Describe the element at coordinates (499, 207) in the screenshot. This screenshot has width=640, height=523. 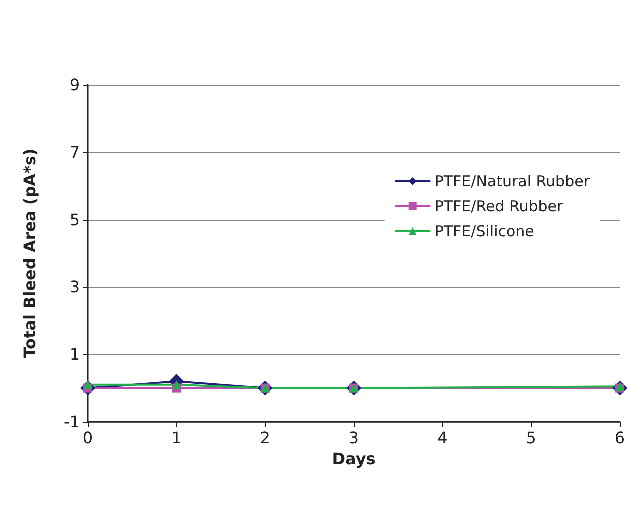
I see `legend-label: PTFE/Red Rubber` at that location.